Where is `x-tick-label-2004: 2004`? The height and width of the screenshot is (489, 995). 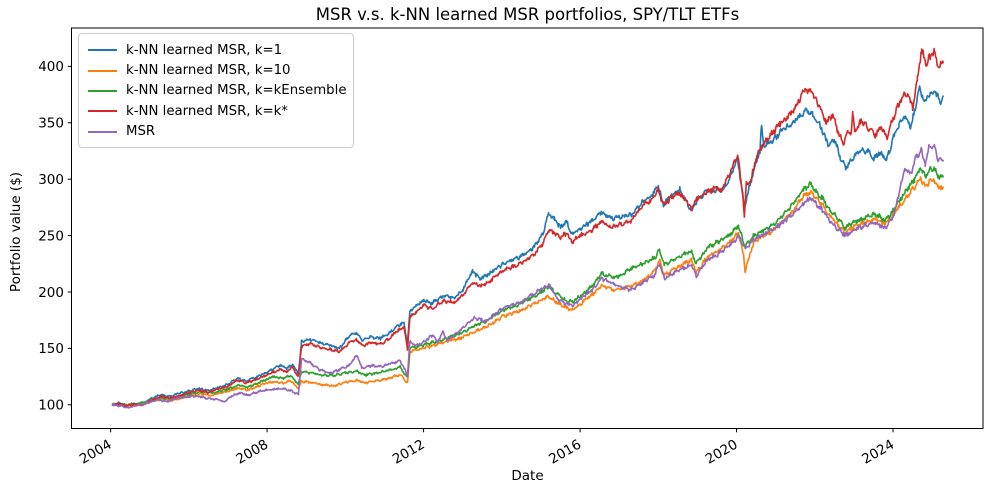 x-tick-label-2004: 2004 is located at coordinates (96, 452).